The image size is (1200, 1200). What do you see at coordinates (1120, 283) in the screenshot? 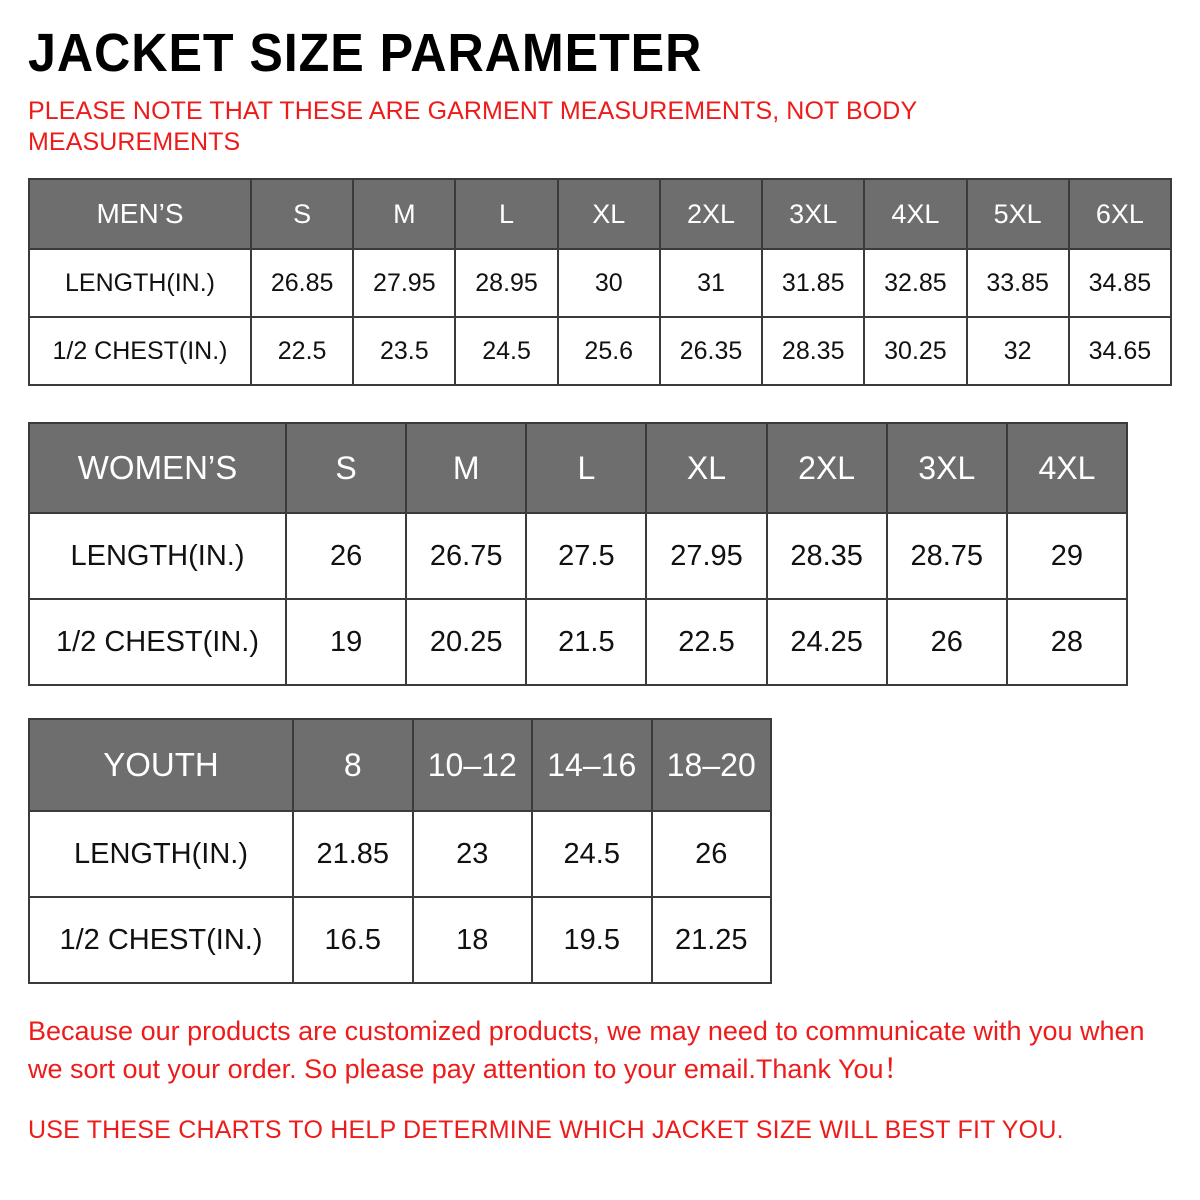
I see `mens-length-6xl: 34.85` at bounding box center [1120, 283].